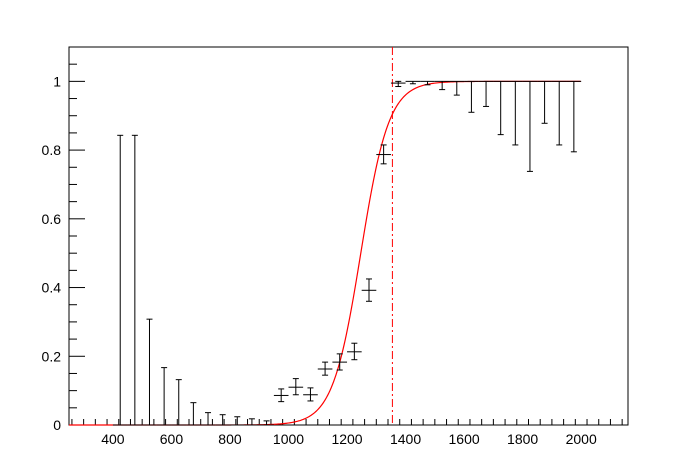 The height and width of the screenshot is (472, 696). Describe the element at coordinates (405, 439) in the screenshot. I see `x-tick-label: 1400` at that location.